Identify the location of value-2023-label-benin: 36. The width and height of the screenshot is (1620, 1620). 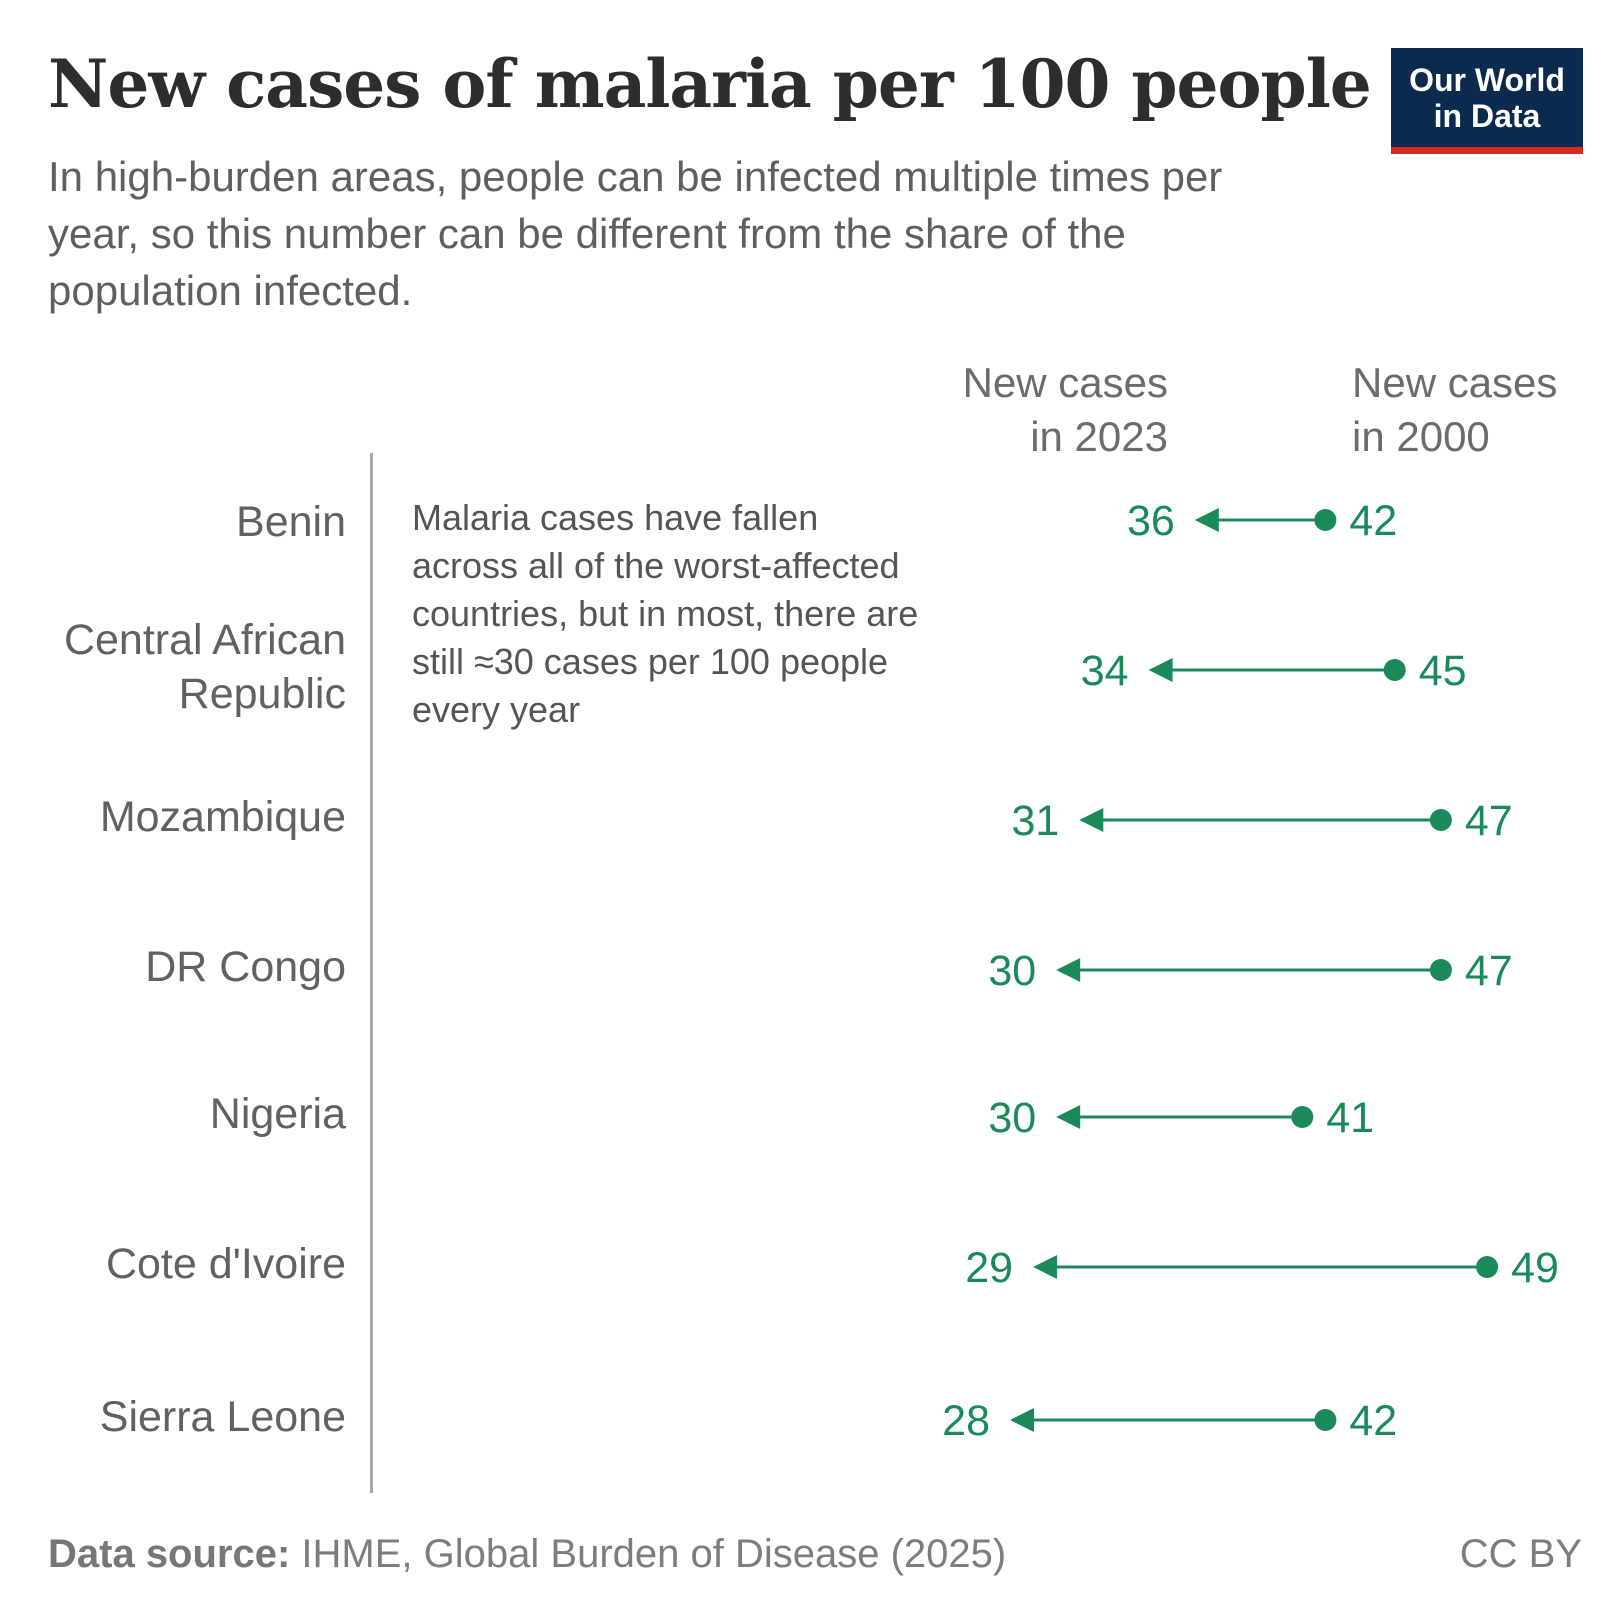
(1151, 521).